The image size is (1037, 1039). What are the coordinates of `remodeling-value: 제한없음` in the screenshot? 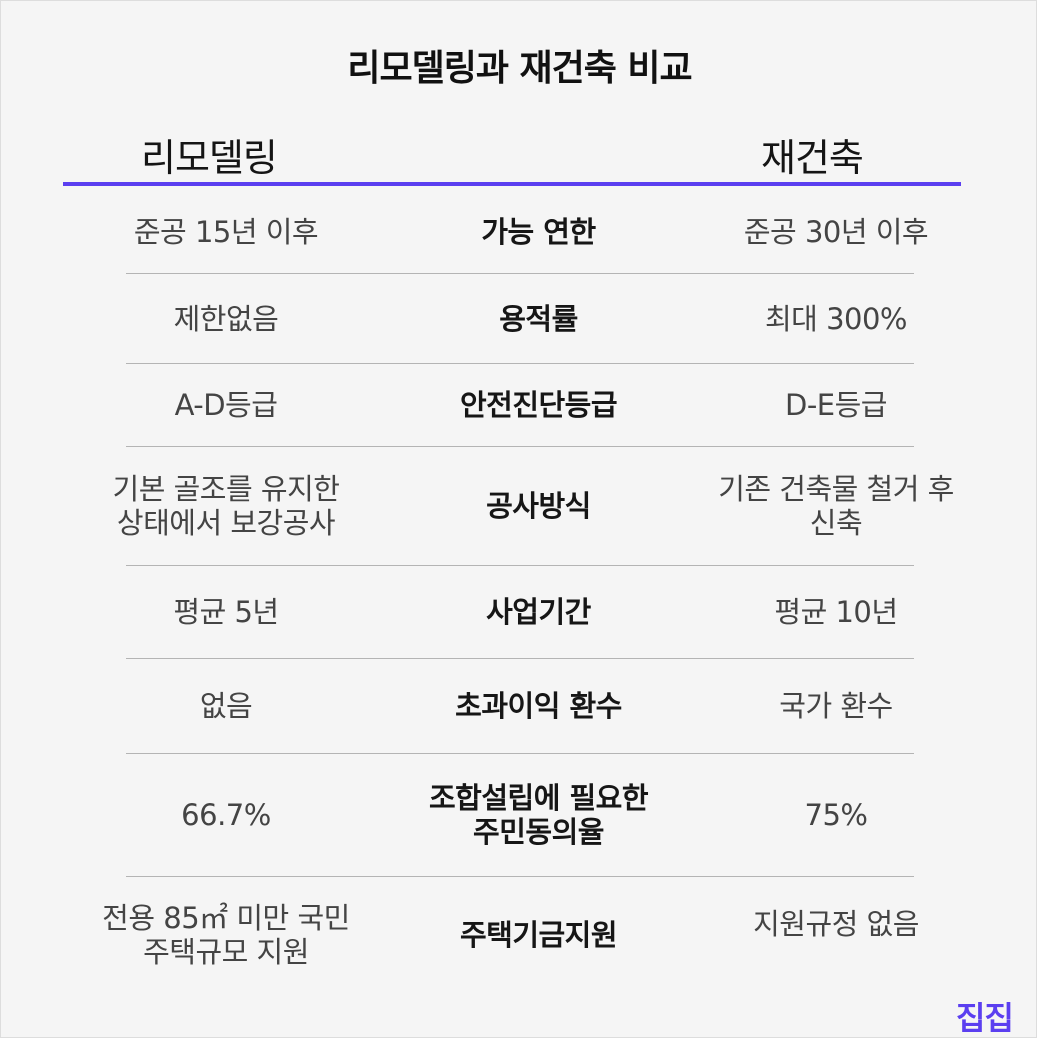 It's located at (226, 318).